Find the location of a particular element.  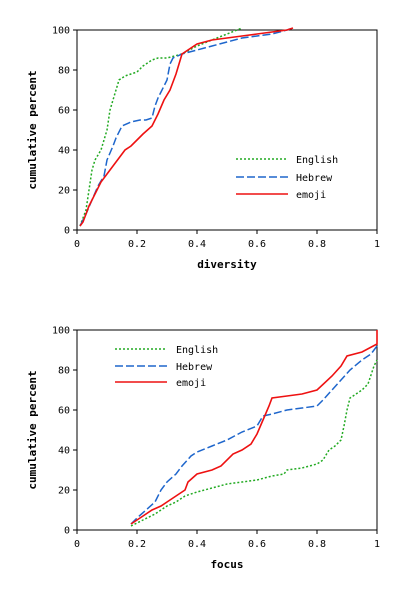

x-axis-title: focus is located at coordinates (226, 564).